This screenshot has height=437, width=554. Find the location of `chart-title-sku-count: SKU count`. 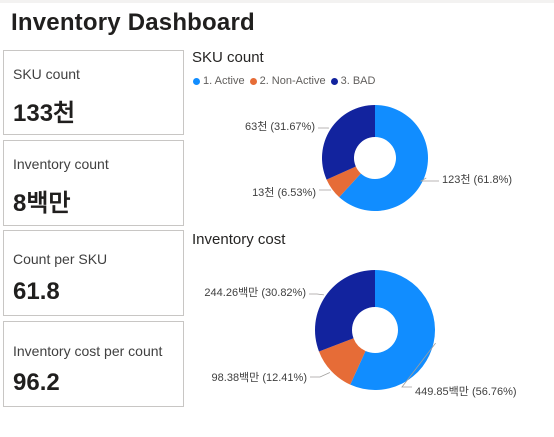

chart-title-sku-count: SKU count is located at coordinates (228, 57).